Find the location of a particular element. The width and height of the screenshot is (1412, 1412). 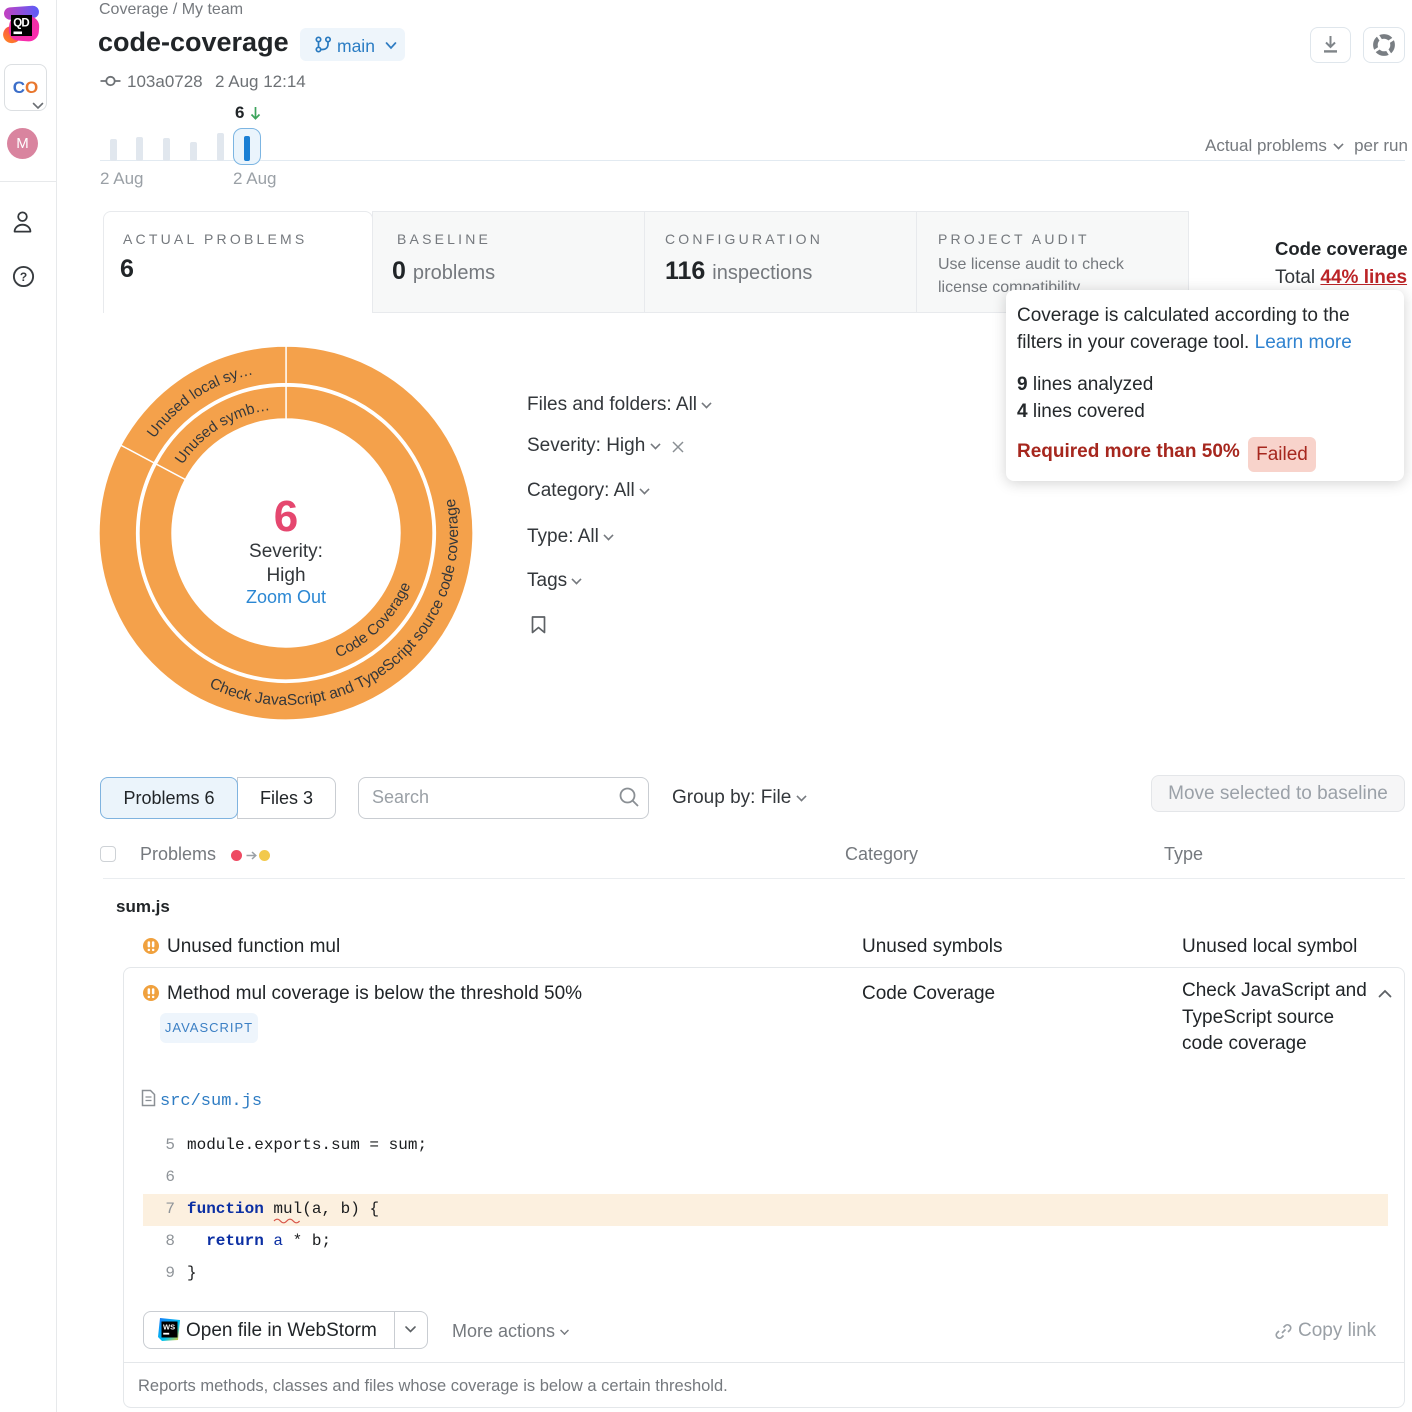

svg-text: High is located at coordinates (285, 575).